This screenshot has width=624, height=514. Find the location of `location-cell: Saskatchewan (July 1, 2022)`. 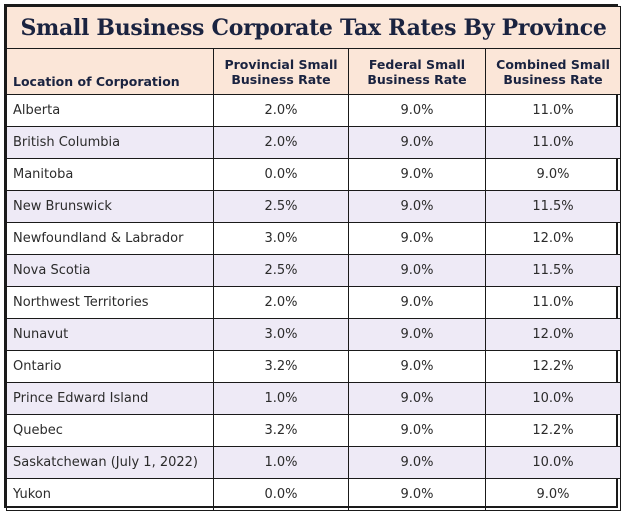

location-cell: Saskatchewan (July 1, 2022) is located at coordinates (110, 462).